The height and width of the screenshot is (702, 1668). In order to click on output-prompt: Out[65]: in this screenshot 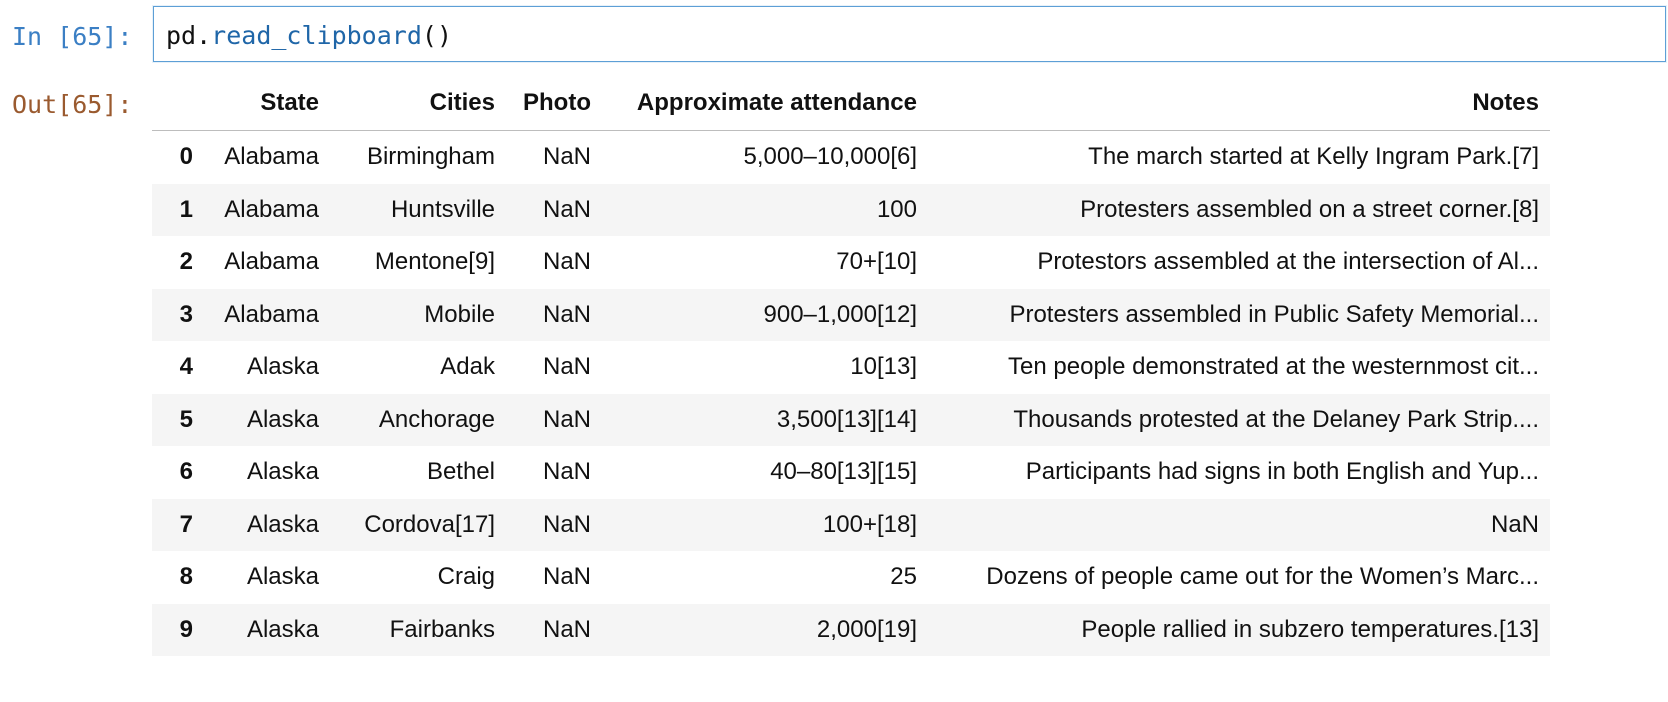, I will do `click(72, 104)`.